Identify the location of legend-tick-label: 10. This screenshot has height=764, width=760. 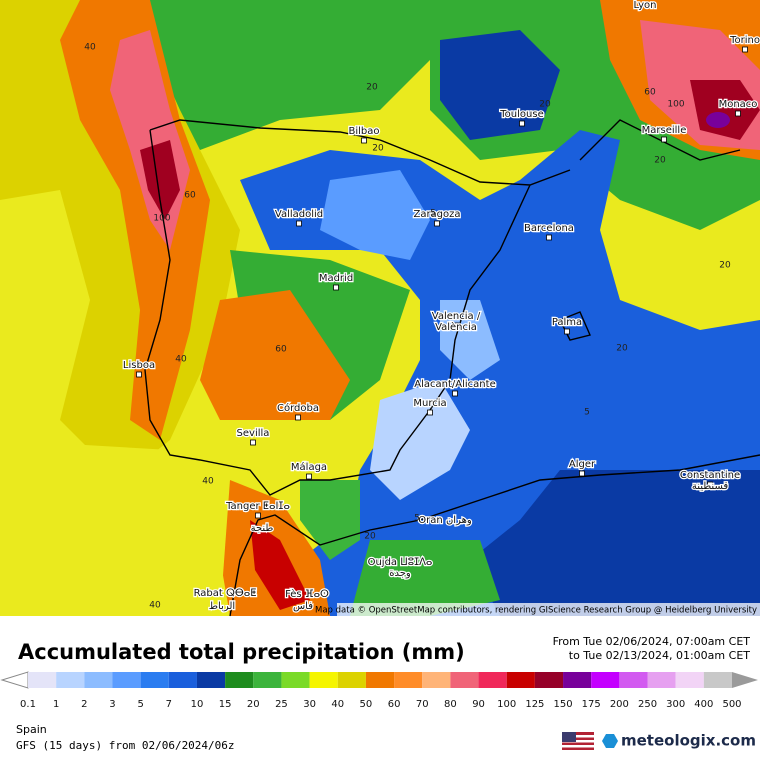
(197, 704).